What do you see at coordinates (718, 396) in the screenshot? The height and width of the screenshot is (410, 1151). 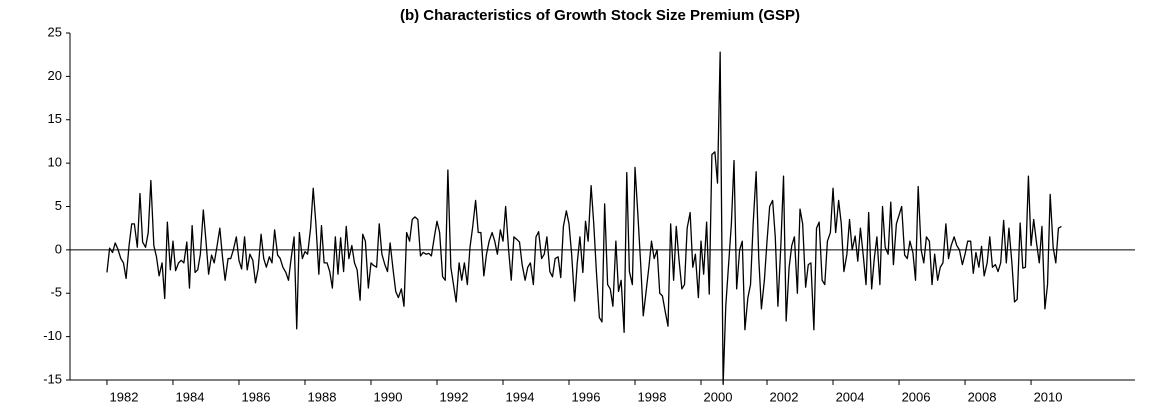 I see `x-tick-label: 2000` at bounding box center [718, 396].